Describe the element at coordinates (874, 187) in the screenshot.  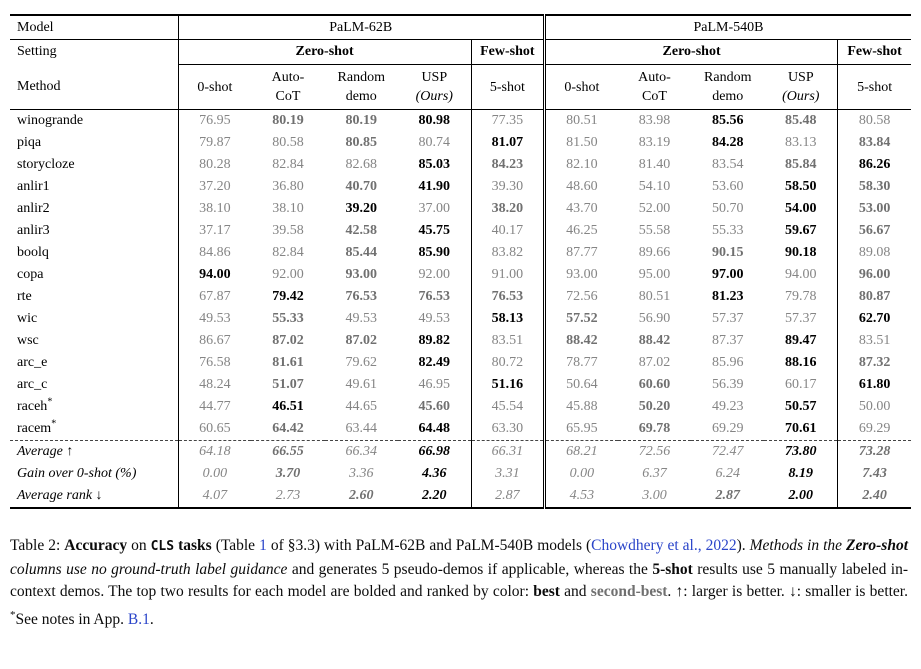
I see `value-cell: 58.30` at that location.